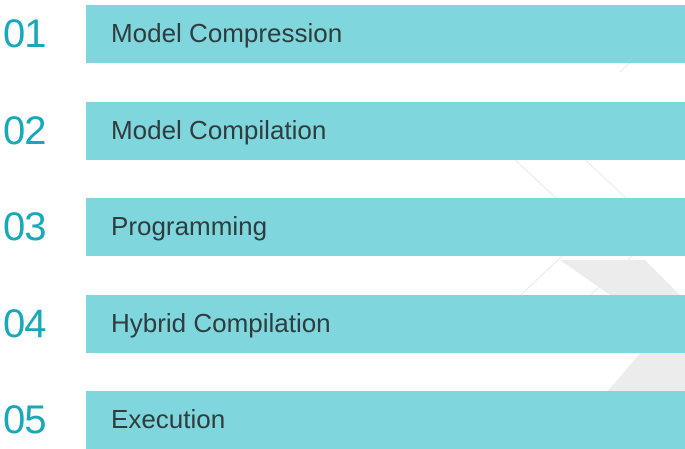 The image size is (685, 449). What do you see at coordinates (24, 34) in the screenshot?
I see `step-number: 01` at bounding box center [24, 34].